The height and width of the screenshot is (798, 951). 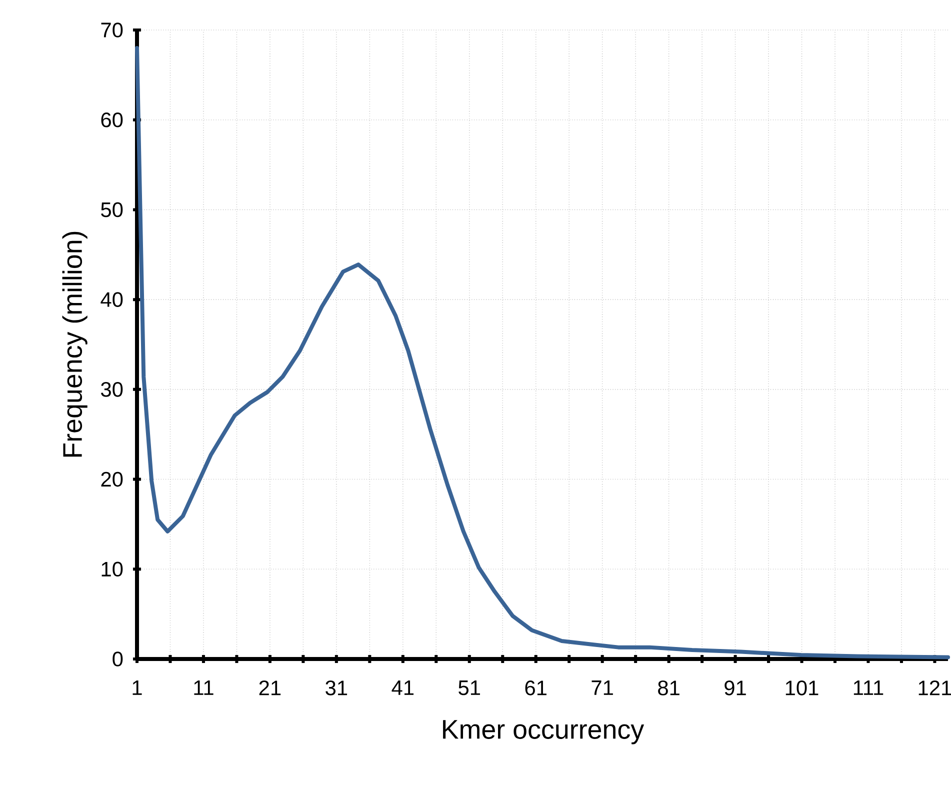 What do you see at coordinates (204, 687) in the screenshot?
I see `x-tick-label: 11` at bounding box center [204, 687].